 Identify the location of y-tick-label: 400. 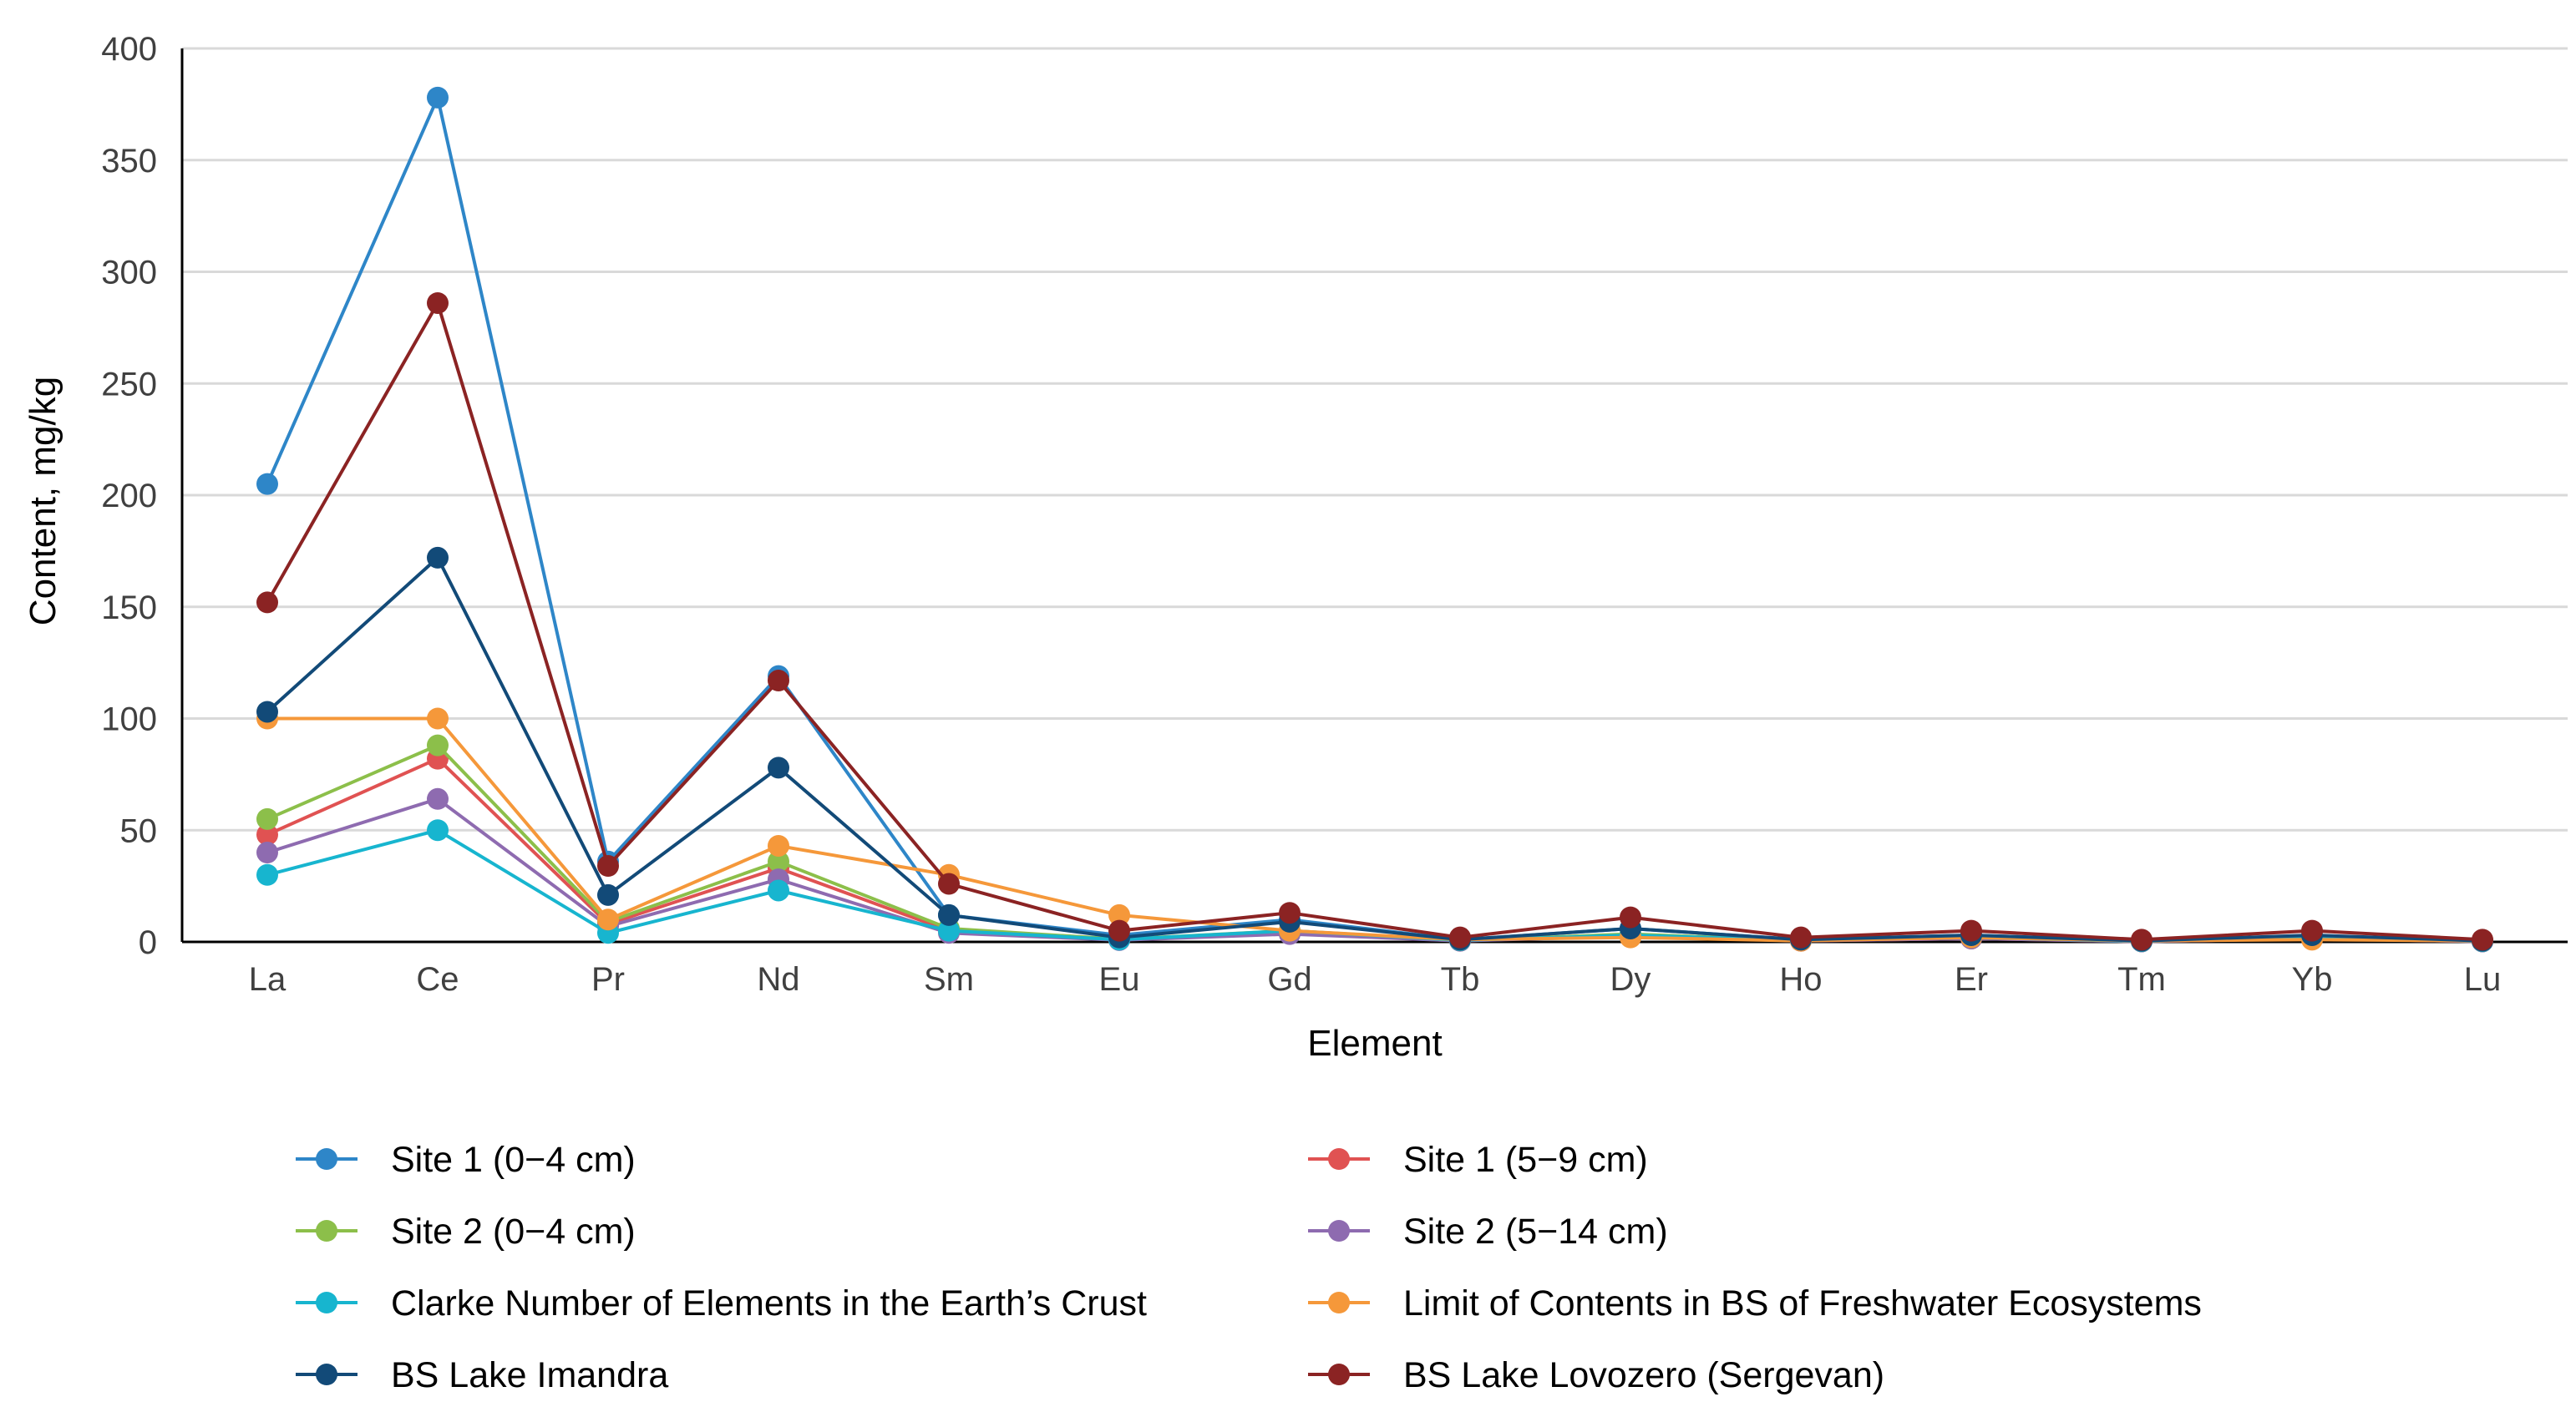
(129, 49).